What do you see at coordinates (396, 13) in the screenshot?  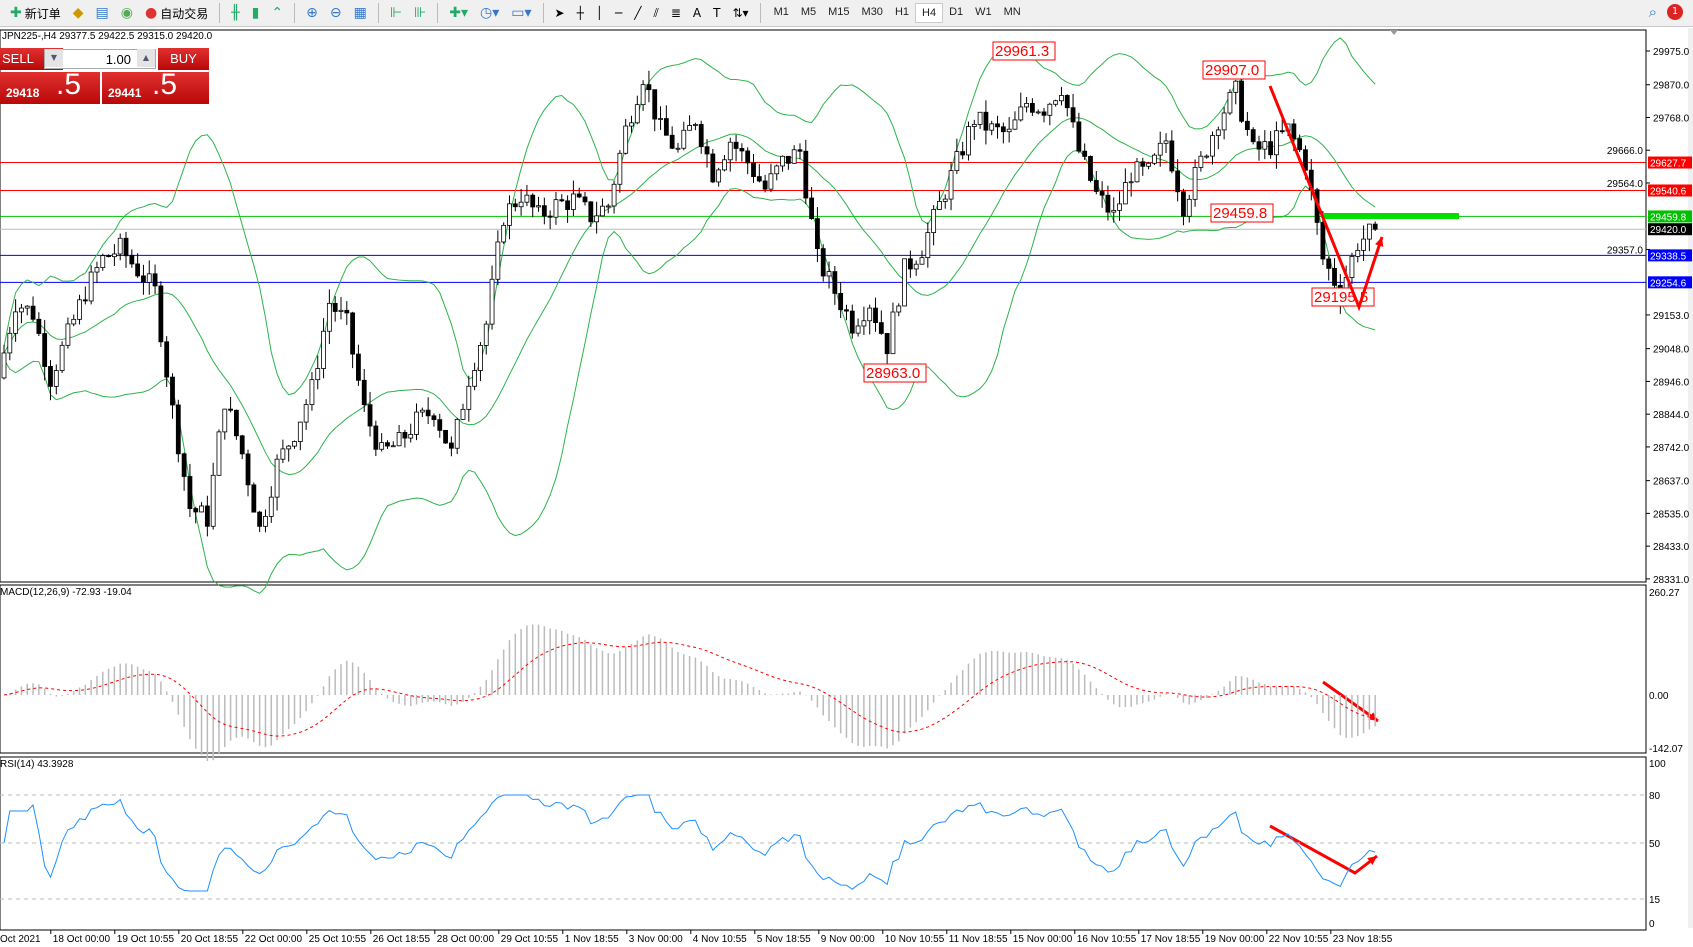 I see `auto-scroll-button: ⊩` at bounding box center [396, 13].